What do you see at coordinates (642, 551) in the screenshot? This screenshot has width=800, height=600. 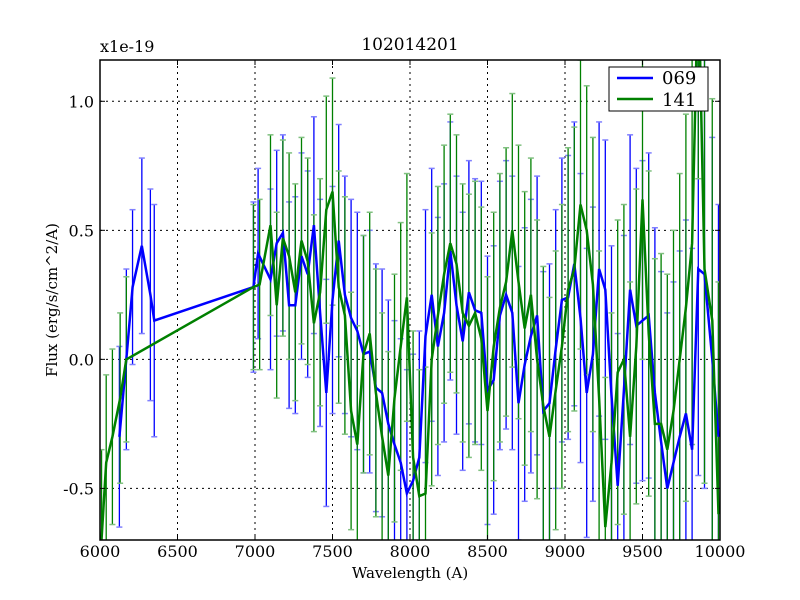 I see `x-tick-label: 9500` at bounding box center [642, 551].